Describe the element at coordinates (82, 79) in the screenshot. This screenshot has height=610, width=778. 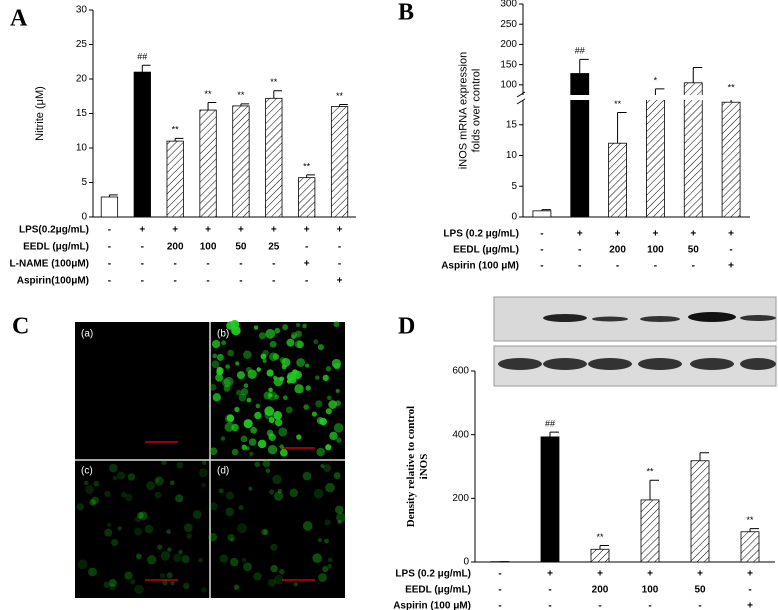
I see `y-tick-label: 20` at that location.